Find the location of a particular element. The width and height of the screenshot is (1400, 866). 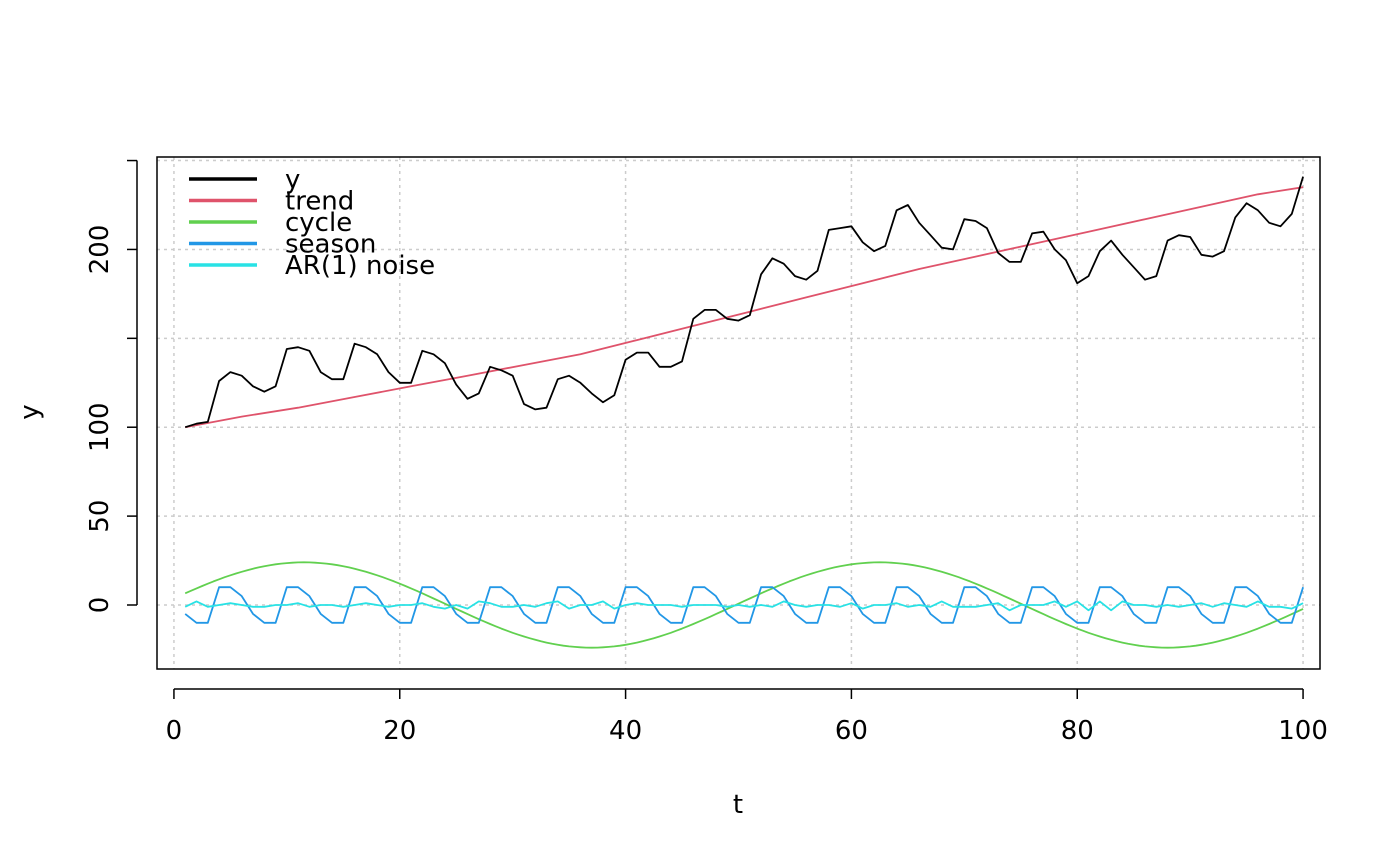

legend-label: AR(1) noise is located at coordinates (360, 266).